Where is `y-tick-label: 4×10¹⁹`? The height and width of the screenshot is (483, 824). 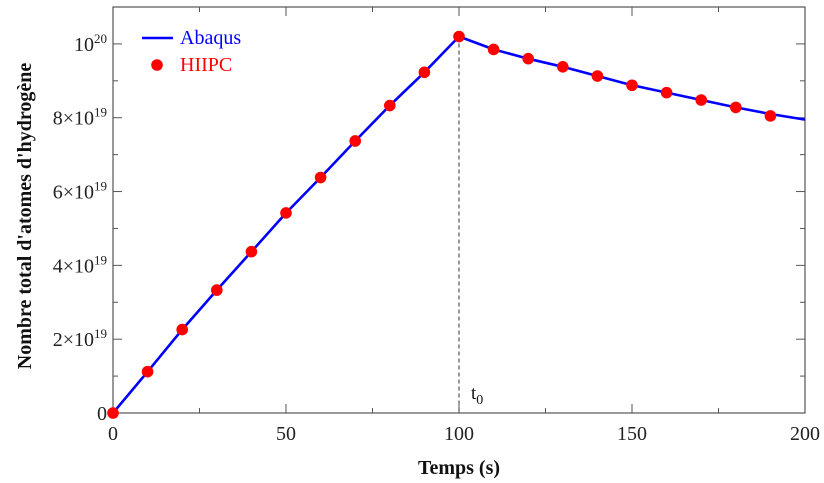
y-tick-label: 4×10¹⁹ is located at coordinates (80, 264).